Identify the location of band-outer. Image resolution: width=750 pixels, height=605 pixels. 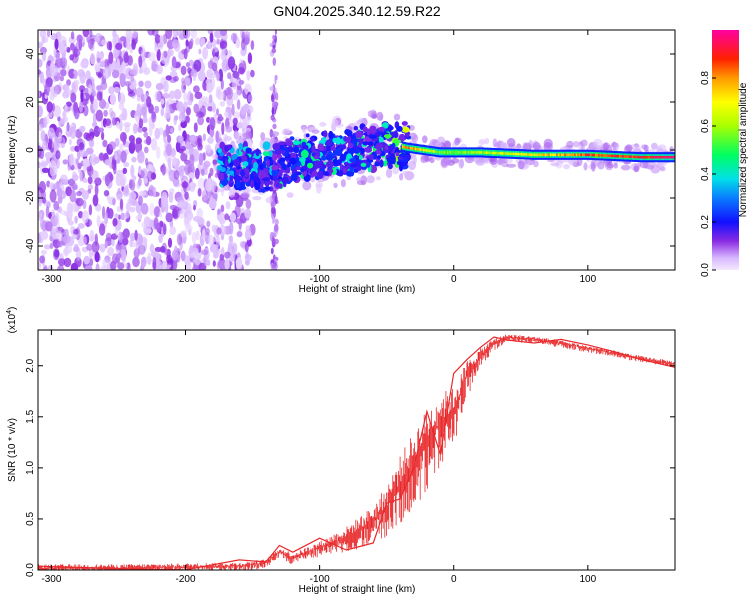
(676, 157).